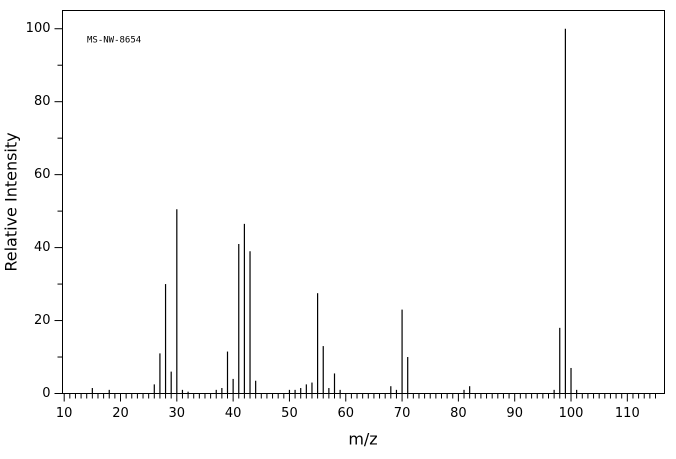 Image resolution: width=676 pixels, height=459 pixels. What do you see at coordinates (402, 413) in the screenshot?
I see `x-tick-label: 70` at bounding box center [402, 413].